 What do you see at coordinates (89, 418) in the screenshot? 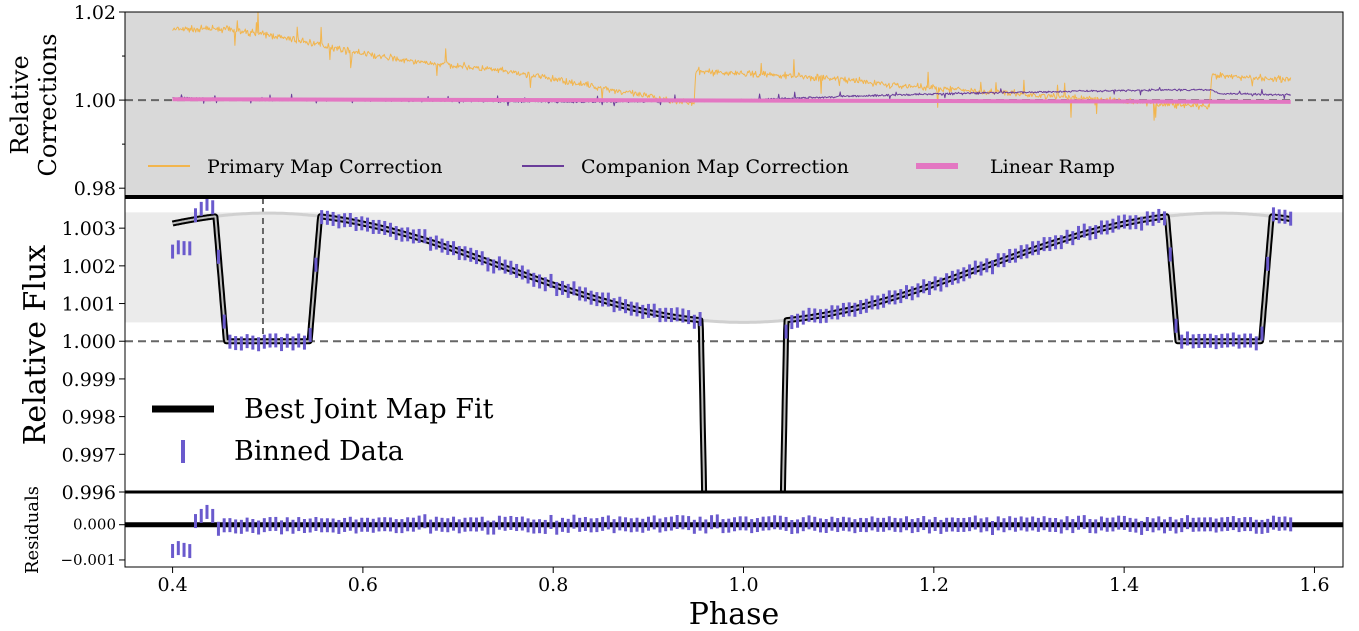
I see `flux-y-tick-label: 0.998` at bounding box center [89, 418].